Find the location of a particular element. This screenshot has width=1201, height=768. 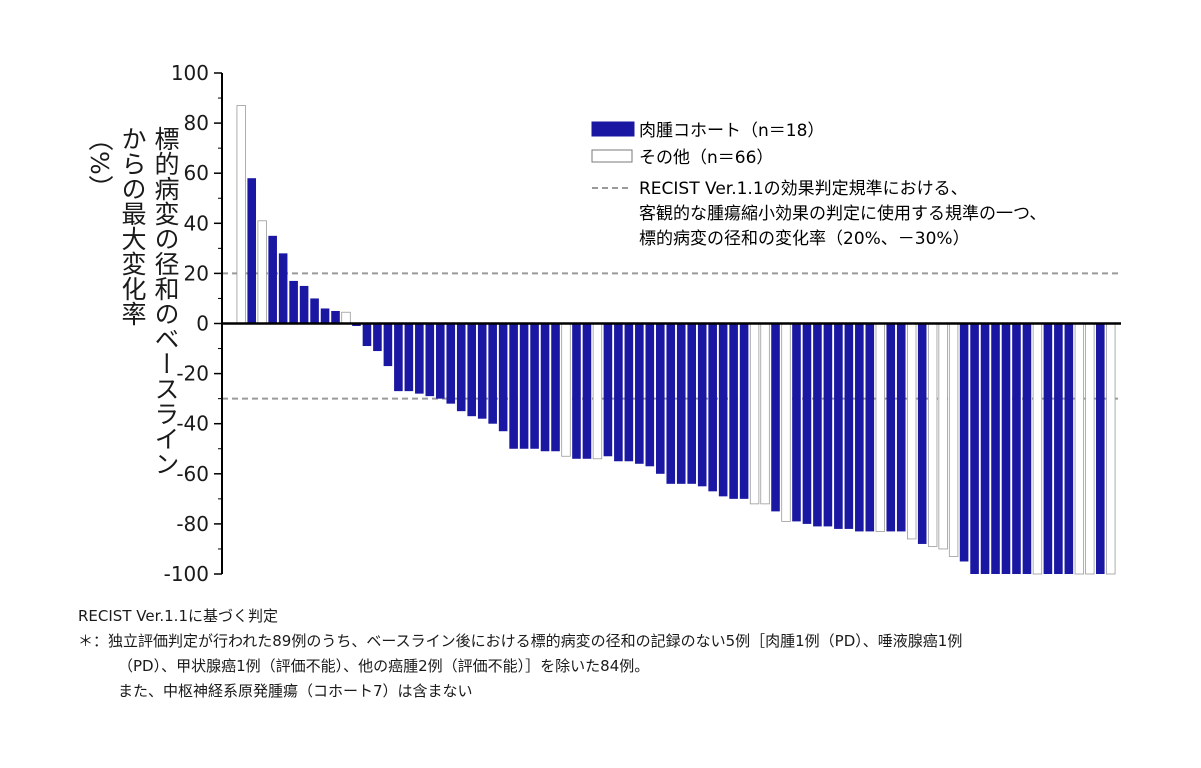

legend-label-reference-3: 標的病変の径和の変化率（20%、－30%） is located at coordinates (804, 239).